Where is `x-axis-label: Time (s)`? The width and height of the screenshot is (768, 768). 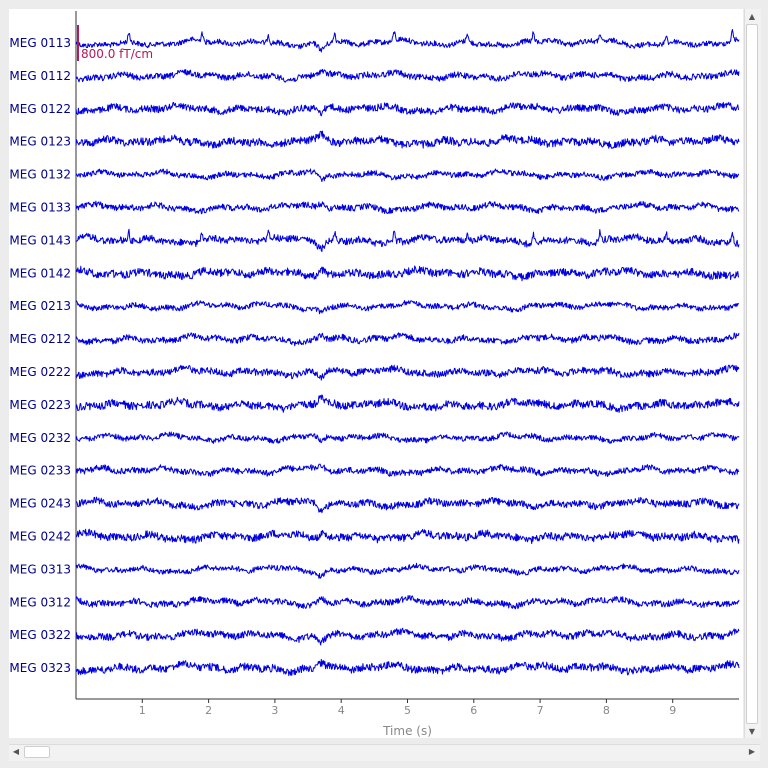 x-axis-label: Time (s) is located at coordinates (407, 731).